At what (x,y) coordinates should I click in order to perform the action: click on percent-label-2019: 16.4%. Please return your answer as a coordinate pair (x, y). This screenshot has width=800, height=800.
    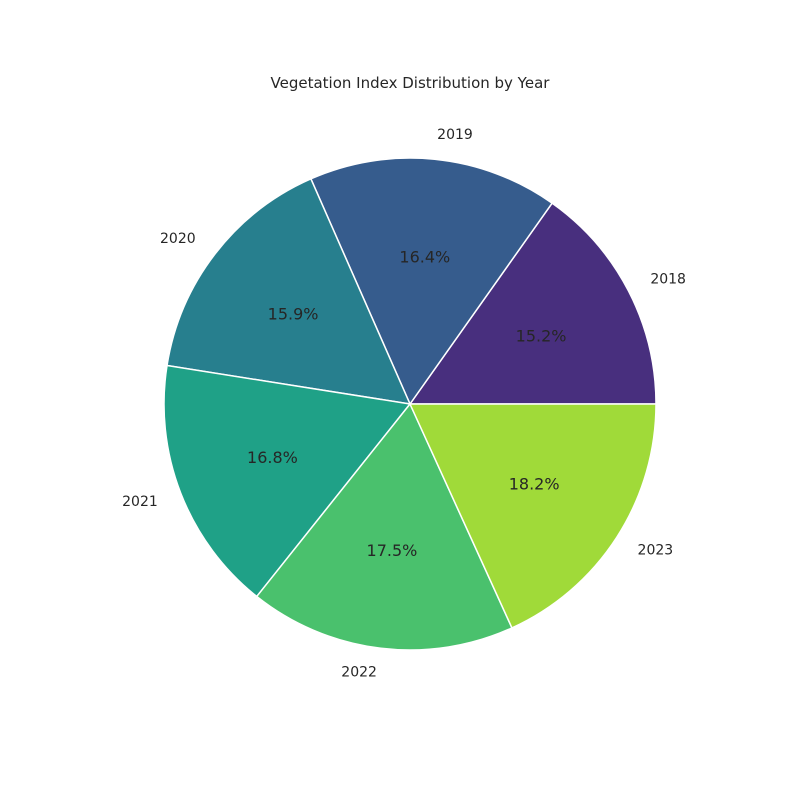
    Looking at the image, I should click on (424, 257).